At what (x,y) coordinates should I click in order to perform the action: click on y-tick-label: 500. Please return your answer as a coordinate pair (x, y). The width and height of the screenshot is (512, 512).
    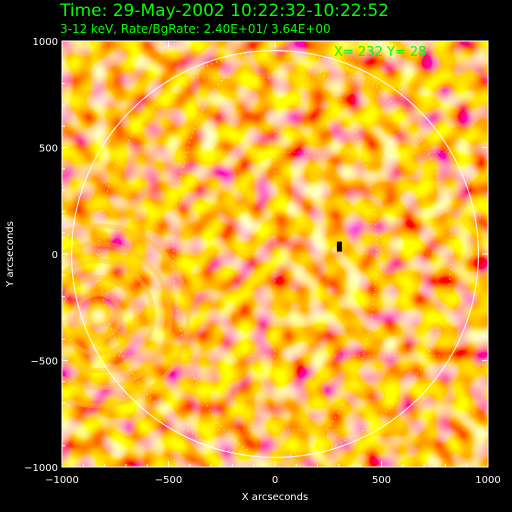
    Looking at the image, I should click on (48, 149).